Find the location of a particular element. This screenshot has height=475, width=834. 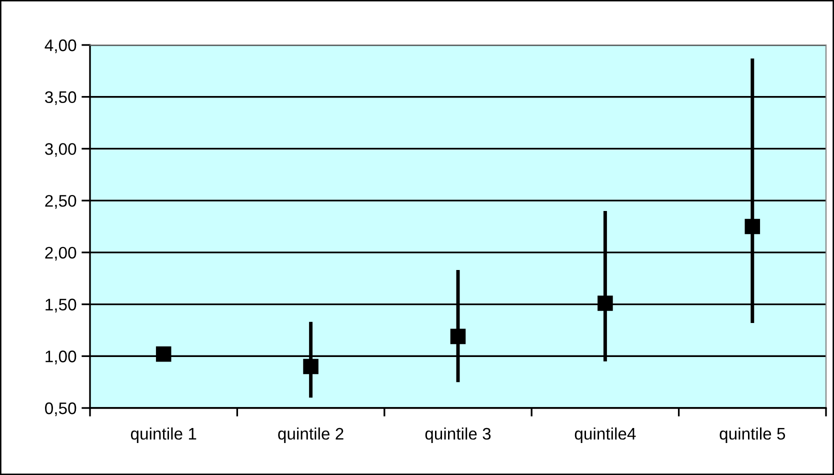

x-tick-label: quintile 1 is located at coordinates (163, 435).